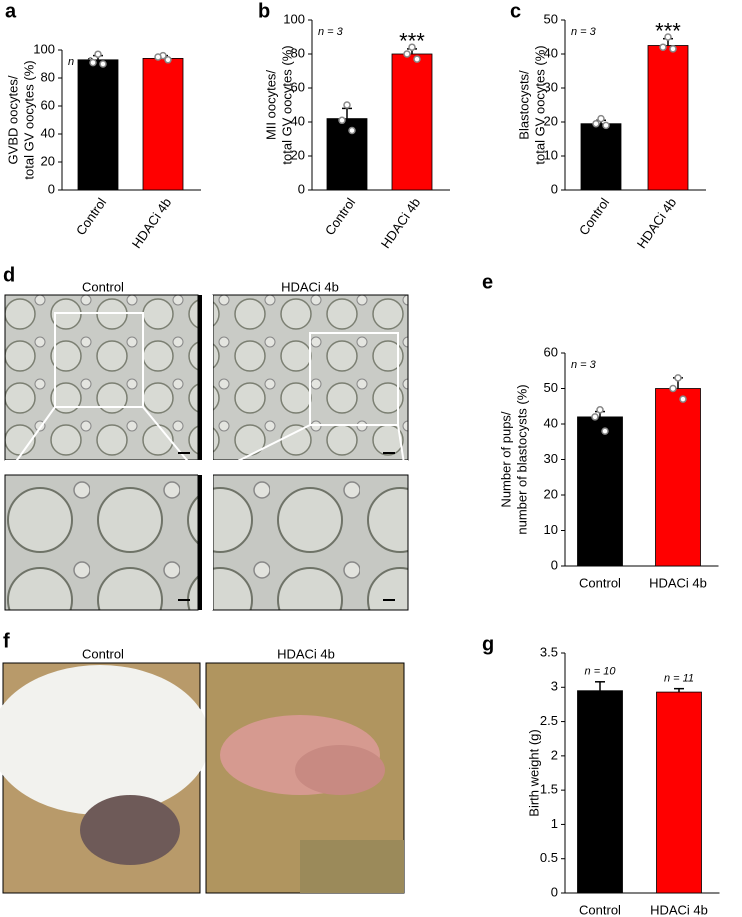  What do you see at coordinates (679, 679) in the screenshot?
I see `bar-annotation: n = 11` at bounding box center [679, 679].